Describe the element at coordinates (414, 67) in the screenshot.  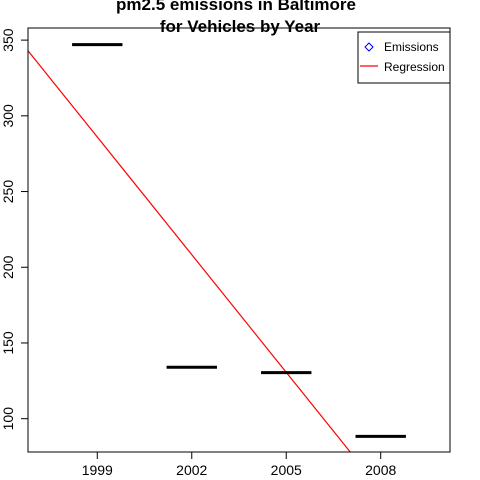
I see `legend-label-regression: Regression` at that location.